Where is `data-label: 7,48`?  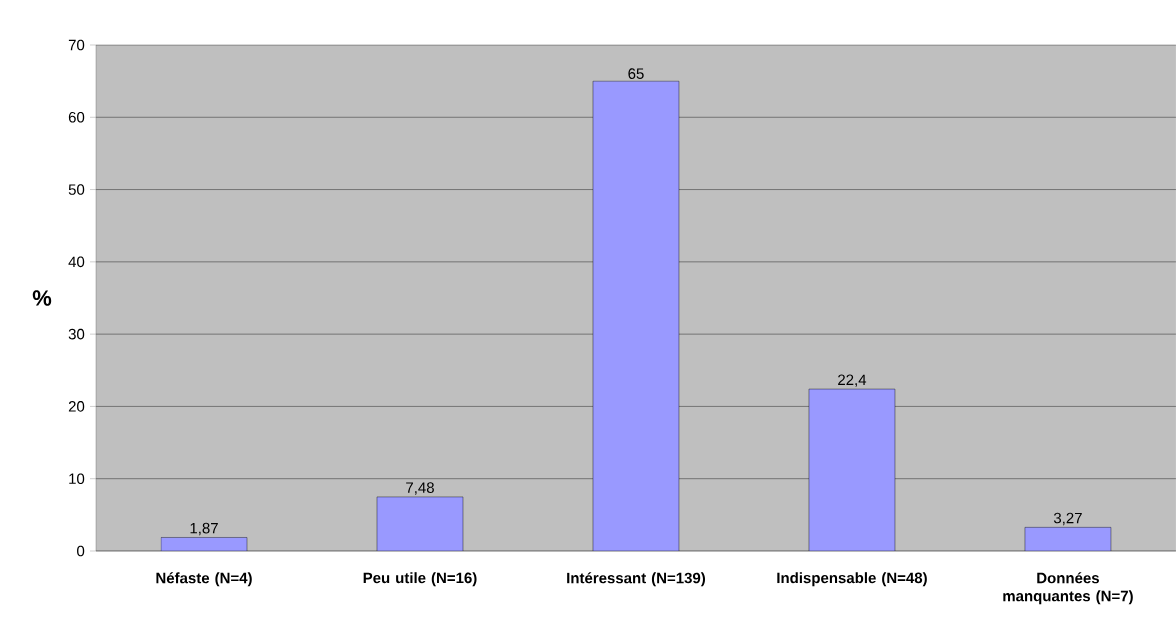 data-label: 7,48 is located at coordinates (420, 488).